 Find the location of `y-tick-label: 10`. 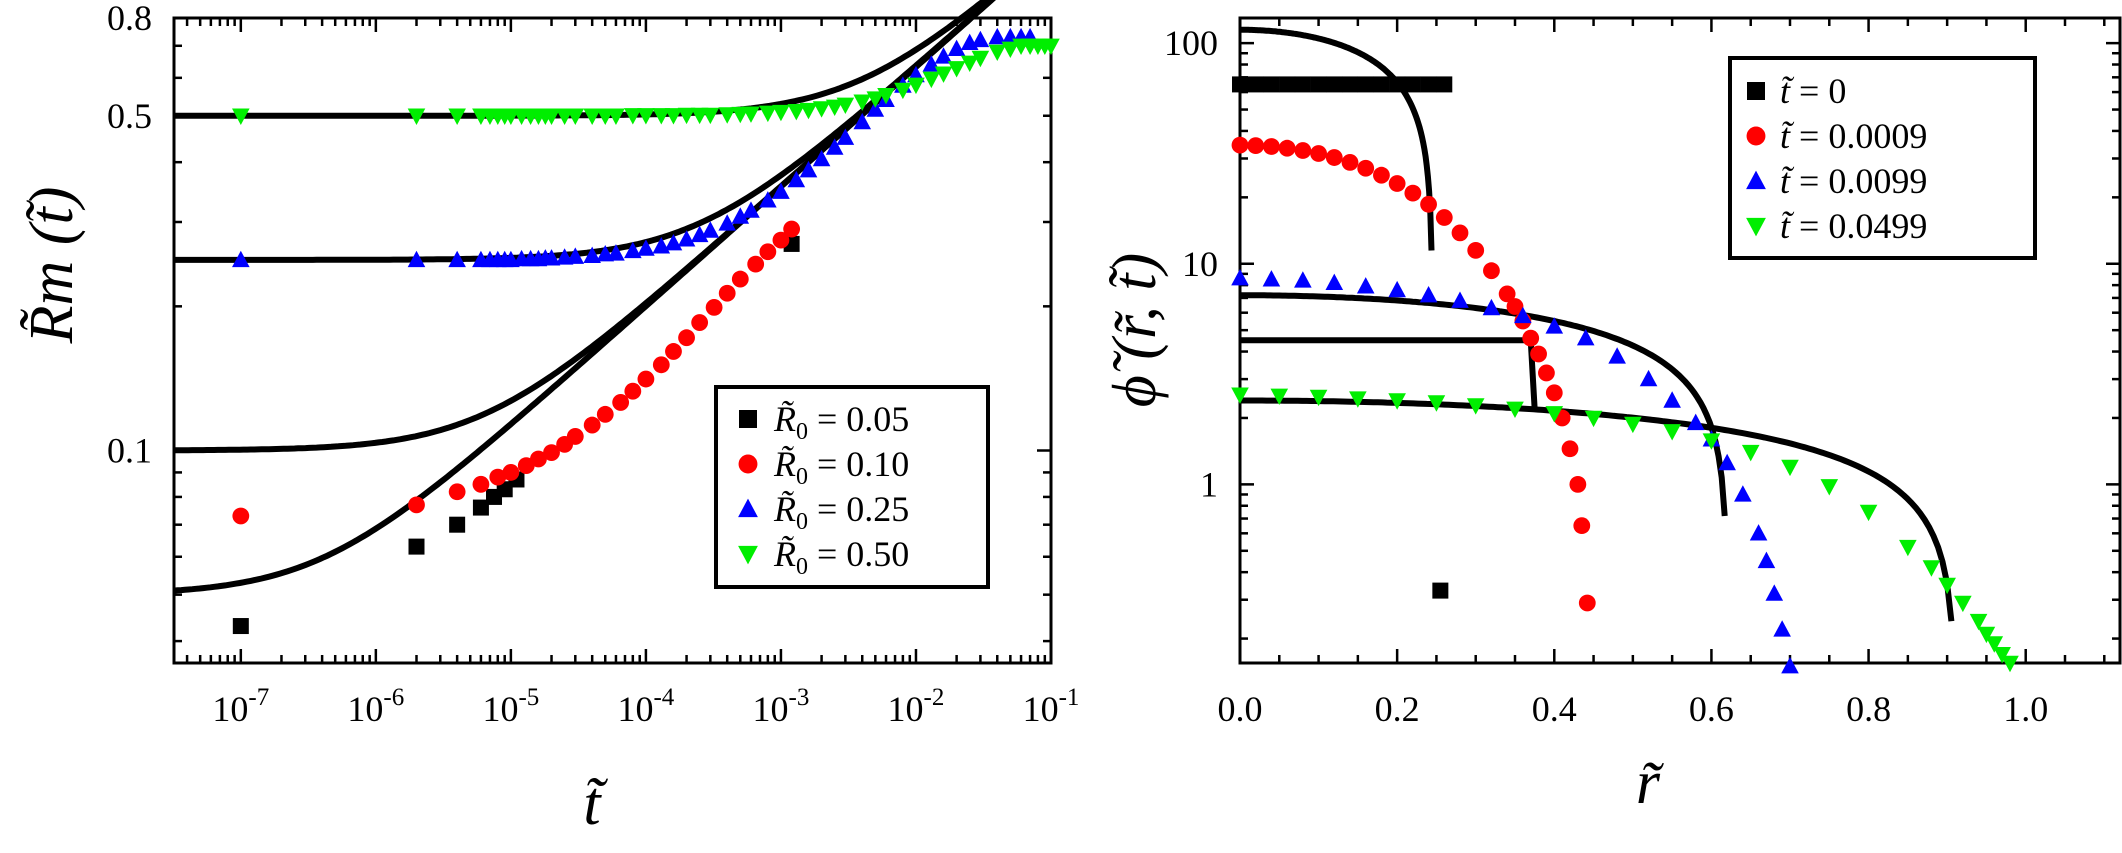

y-tick-label: 10 is located at coordinates (1200, 264).